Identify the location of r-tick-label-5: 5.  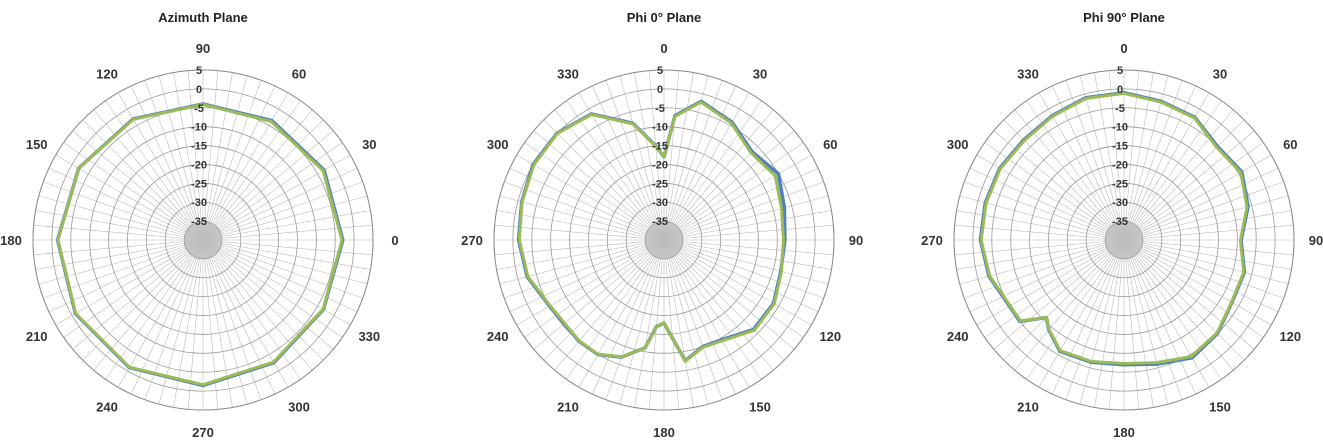
(199, 71).